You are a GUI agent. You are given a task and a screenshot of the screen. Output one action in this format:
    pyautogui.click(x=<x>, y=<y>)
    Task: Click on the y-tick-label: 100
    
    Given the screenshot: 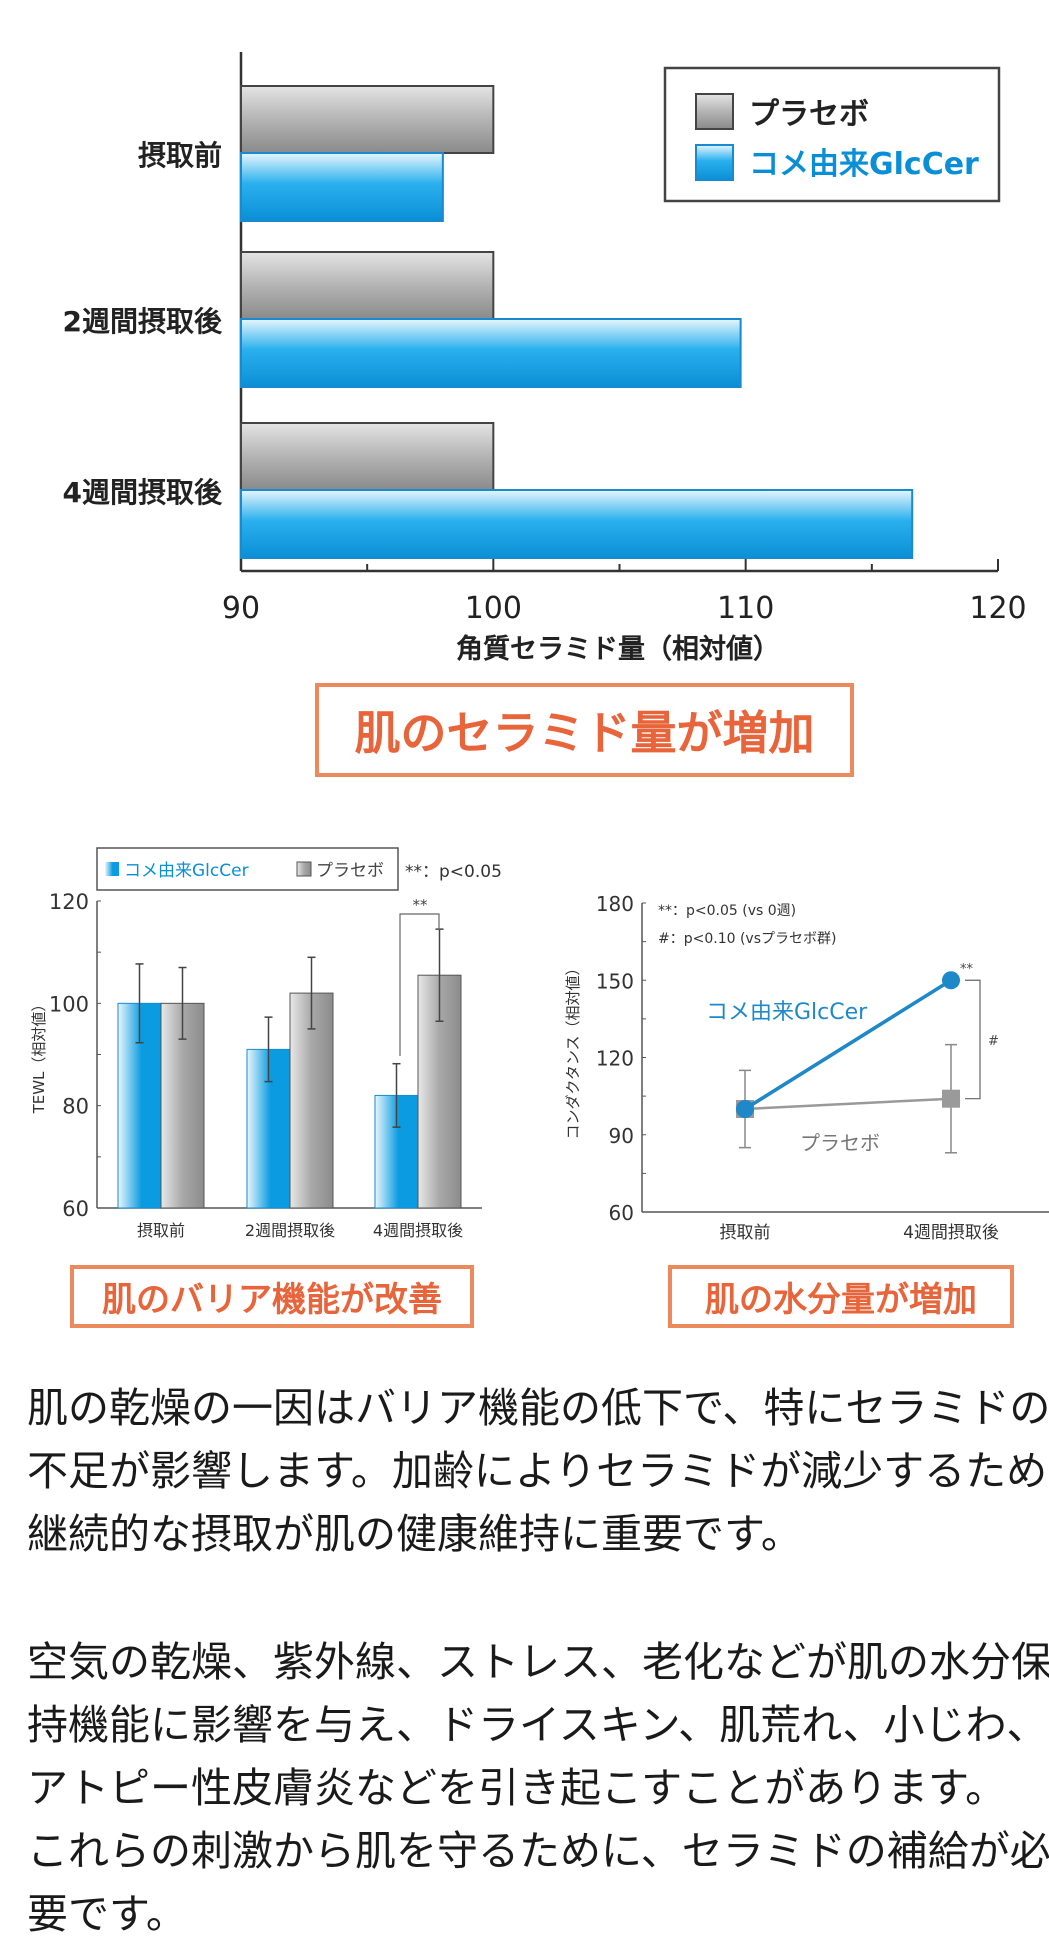 What is the action you would take?
    pyautogui.click(x=69, y=1004)
    